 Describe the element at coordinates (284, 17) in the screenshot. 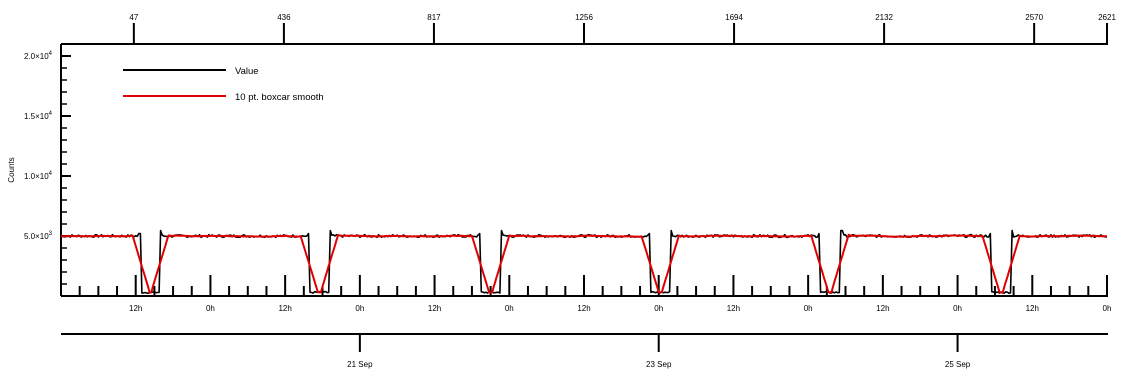

I see `top-axis-tick-label: 436` at that location.